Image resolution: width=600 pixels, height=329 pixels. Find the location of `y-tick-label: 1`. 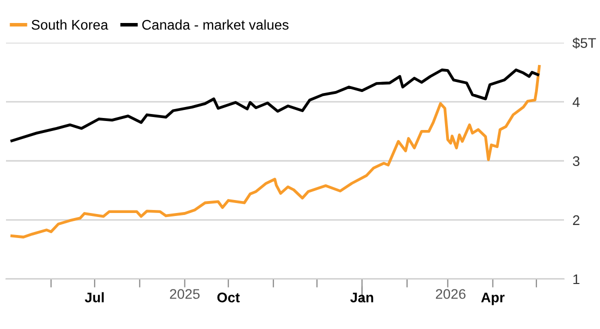

y-tick-label: 1 is located at coordinates (576, 279).